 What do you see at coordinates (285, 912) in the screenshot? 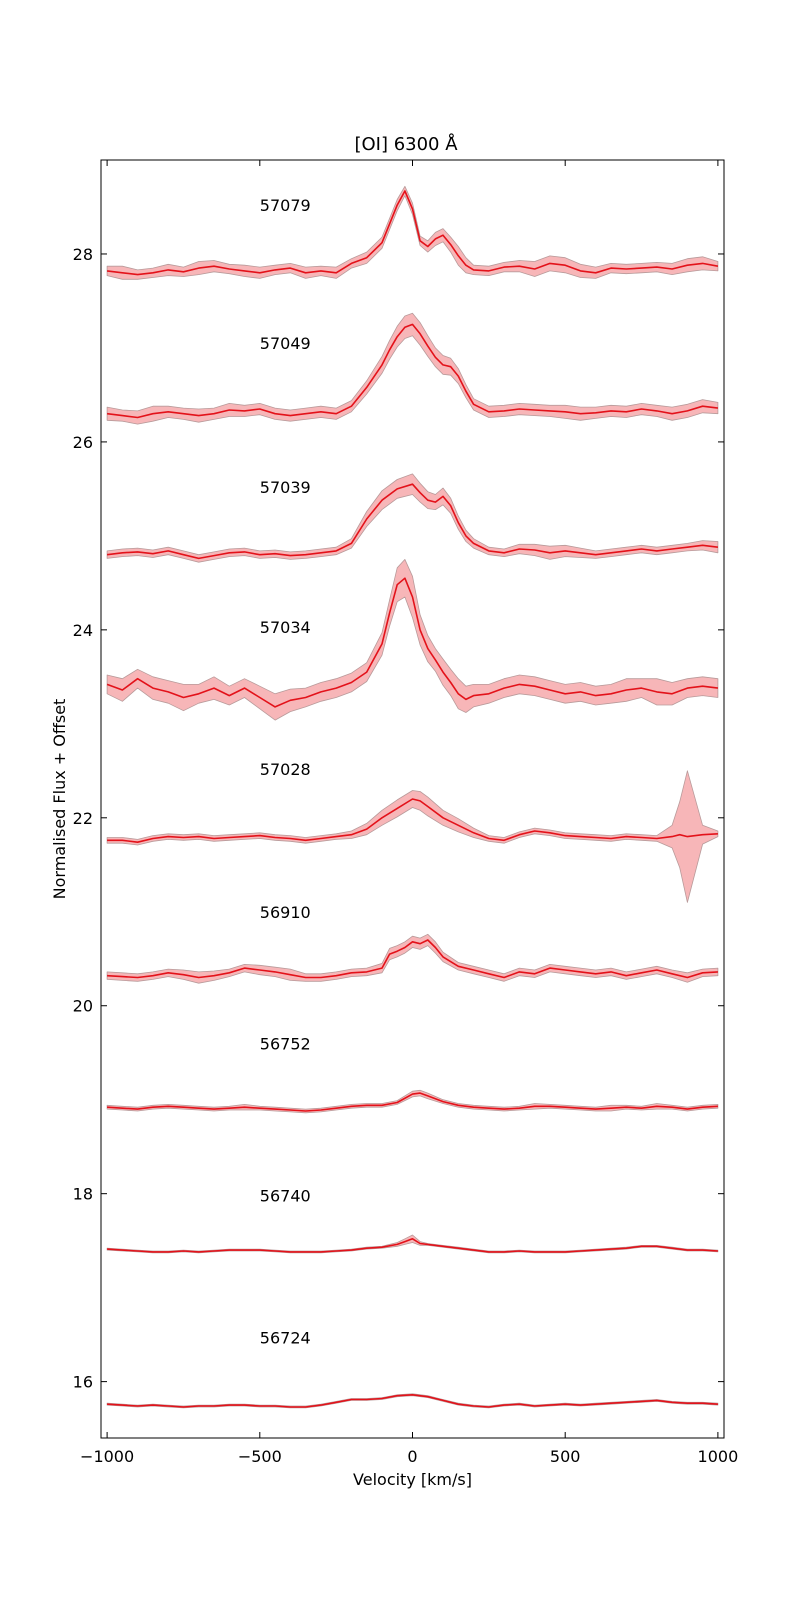
I see `epoch-label: 56910` at bounding box center [285, 912].